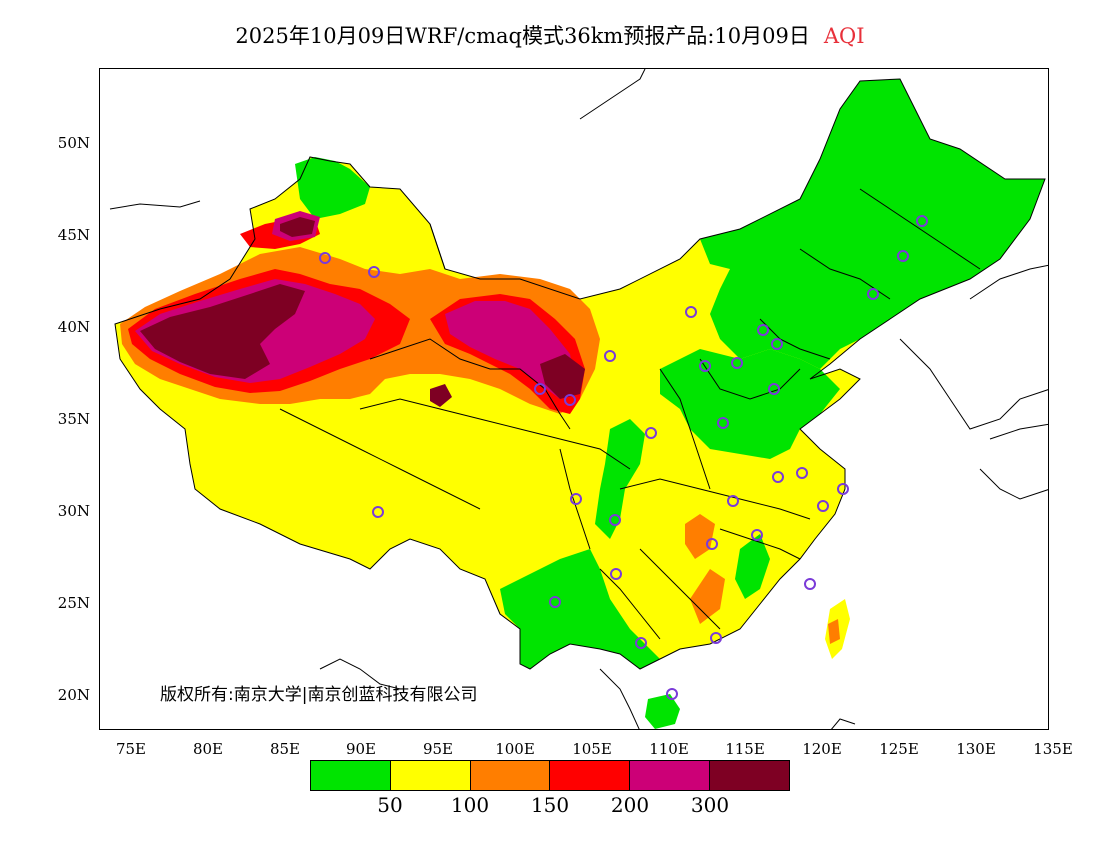  Describe the element at coordinates (662, 711) in the screenshot. I see `green-hainan` at that location.